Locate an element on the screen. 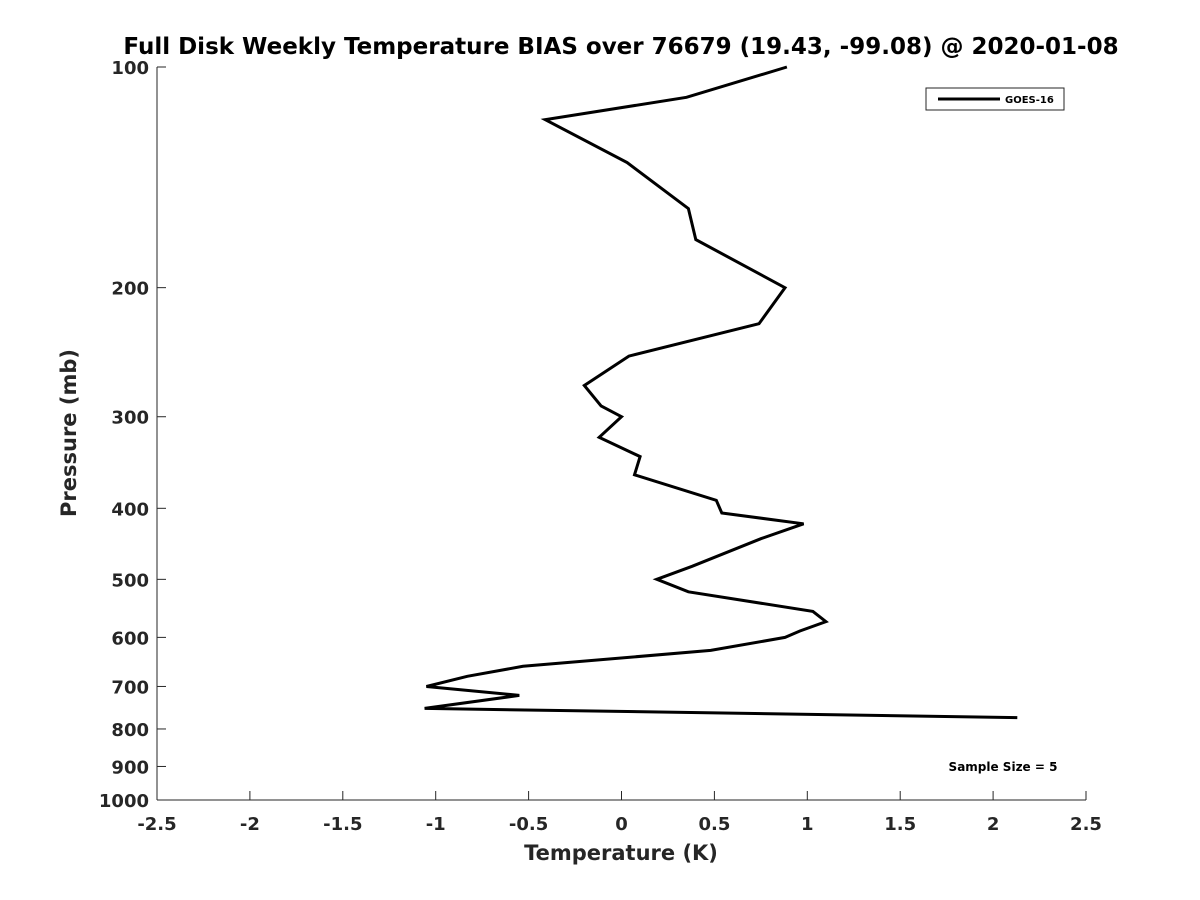  y-axis-ticks: 100 200 300 400 500 600 700 800 900 1000 is located at coordinates (132, 435).